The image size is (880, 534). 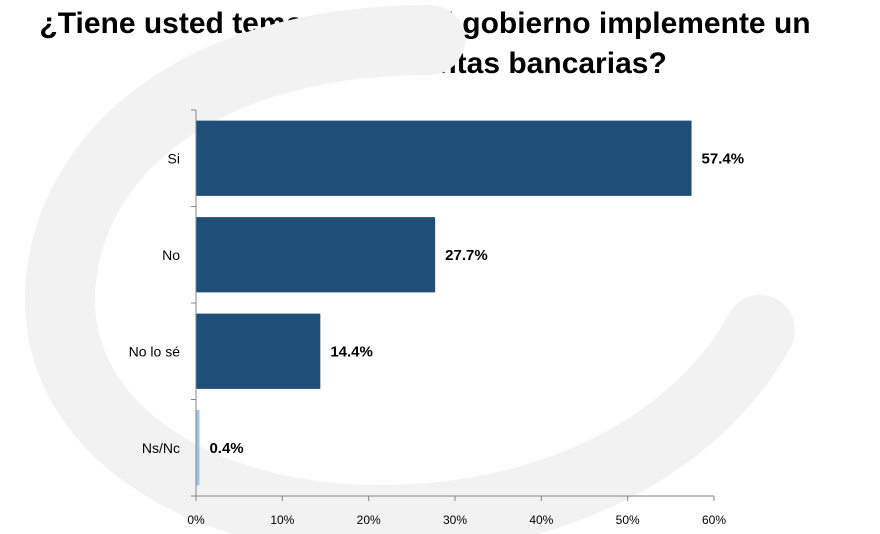 I want to click on x-tick-label: 10%, so click(x=282, y=520).